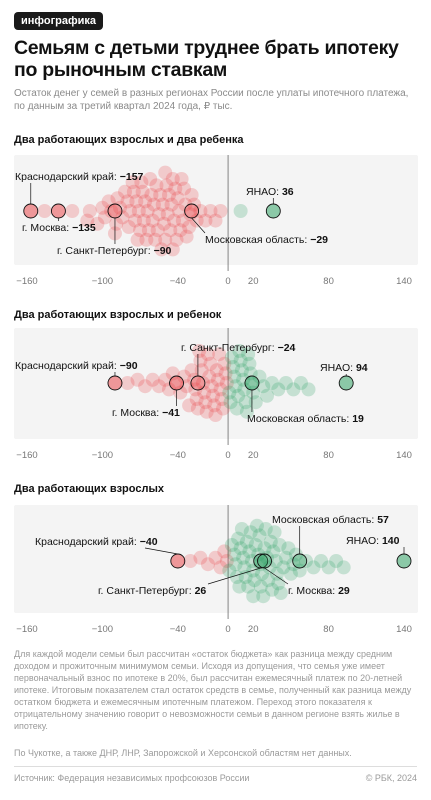 This screenshot has width=431, height=800. Describe the element at coordinates (129, 140) in the screenshot. I see `panel-title: Два работающих взрослых и два ребенка` at that location.